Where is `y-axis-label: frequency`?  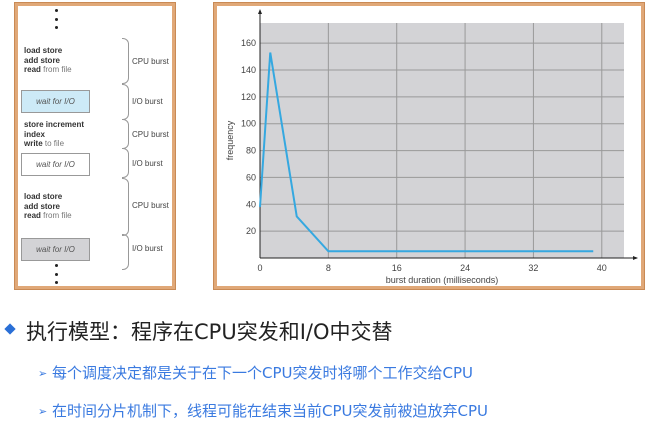
y-axis-label: frequency is located at coordinates (230, 140).